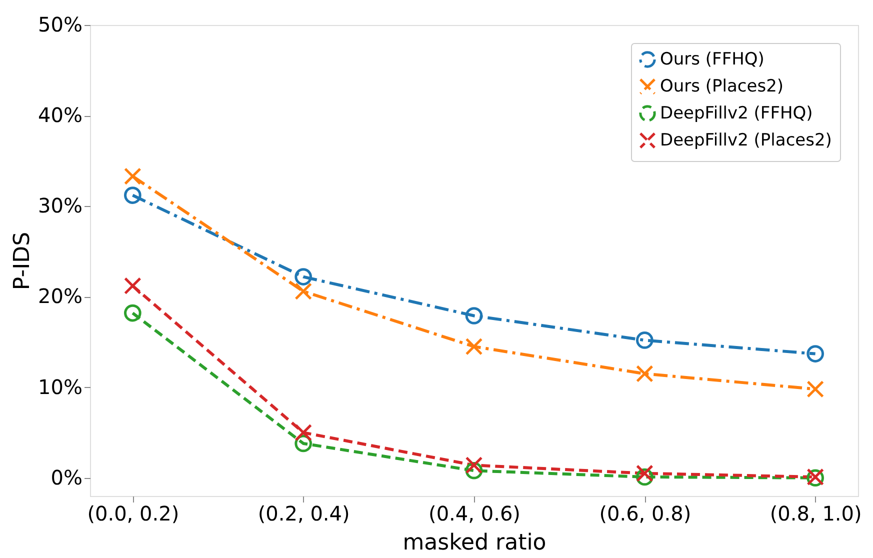  What do you see at coordinates (60, 24) in the screenshot?
I see `y-tick-label: 50%` at bounding box center [60, 24].